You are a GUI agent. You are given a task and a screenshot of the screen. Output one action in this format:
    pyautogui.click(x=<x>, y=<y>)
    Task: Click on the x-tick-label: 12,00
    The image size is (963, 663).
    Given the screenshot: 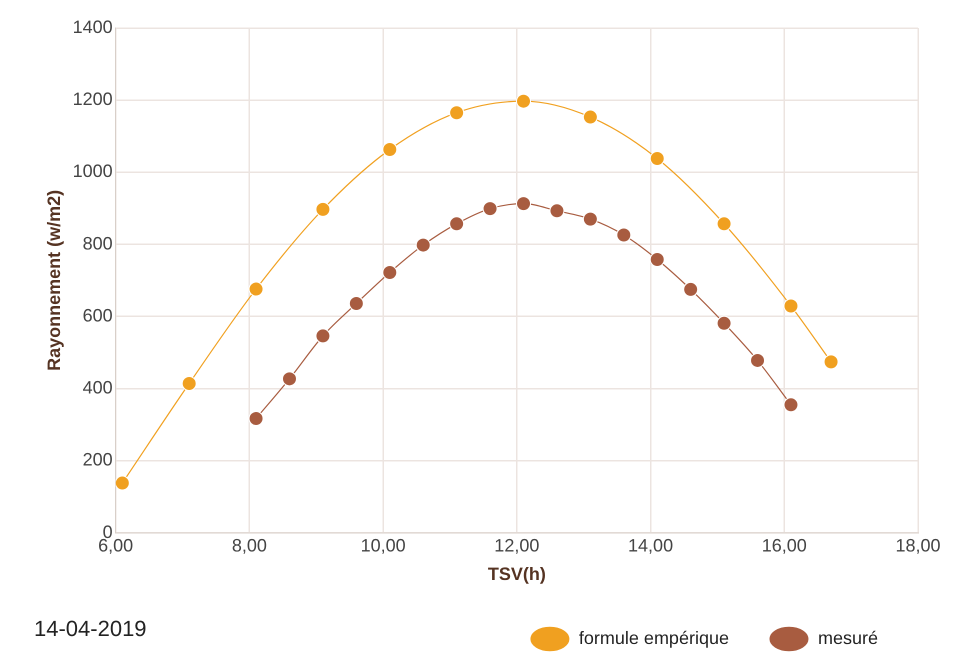 What is the action you would take?
    pyautogui.click(x=517, y=546)
    